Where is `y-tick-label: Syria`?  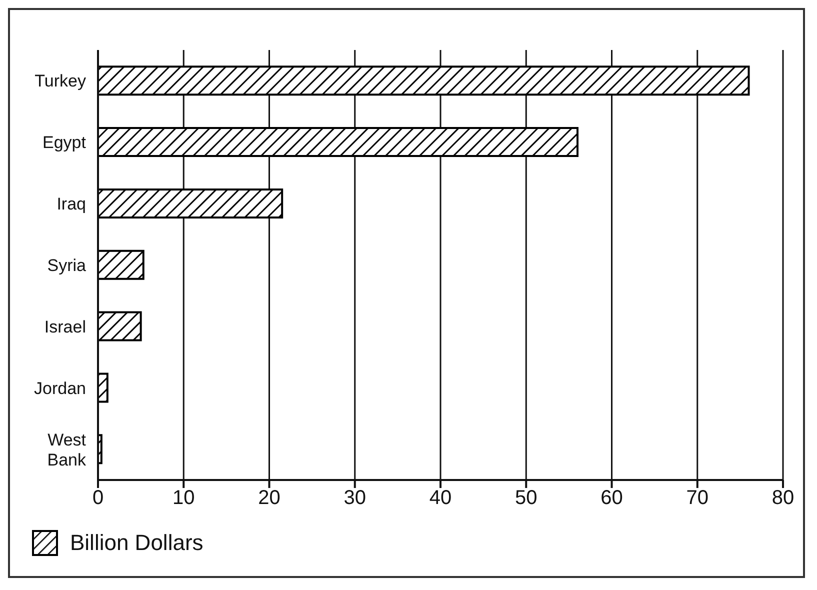
y-tick-label: Syria is located at coordinates (67, 265).